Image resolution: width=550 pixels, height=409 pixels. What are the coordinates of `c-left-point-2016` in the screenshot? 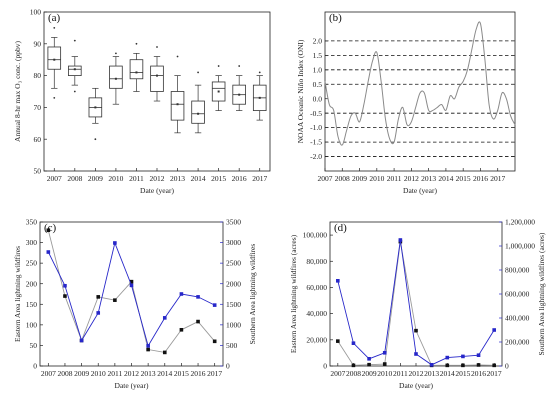 It's located at (198, 321).